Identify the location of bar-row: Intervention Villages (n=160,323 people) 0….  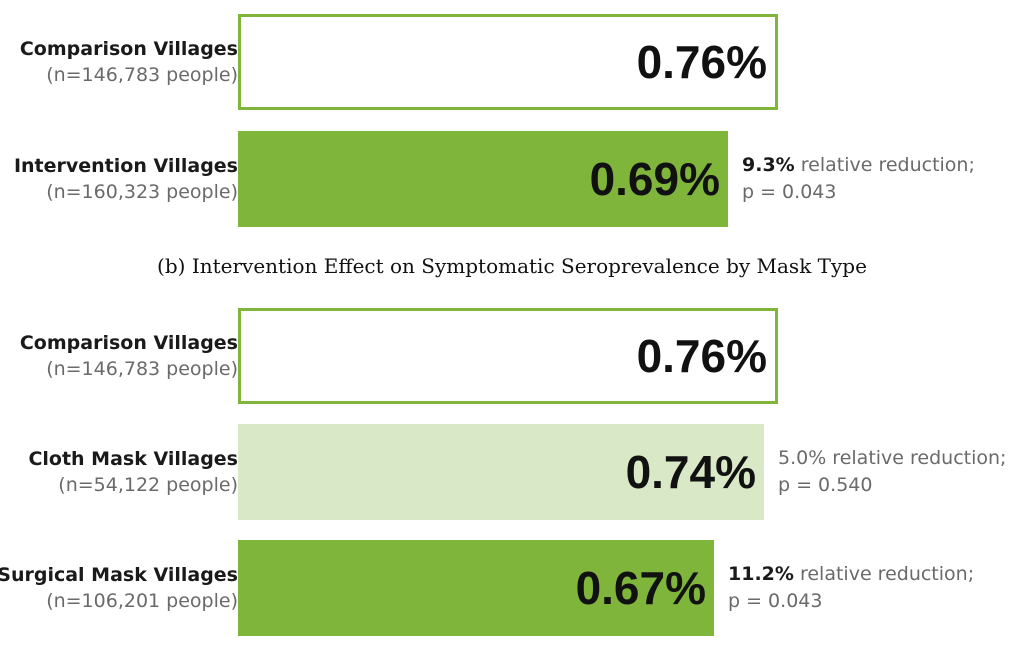
(512, 179).